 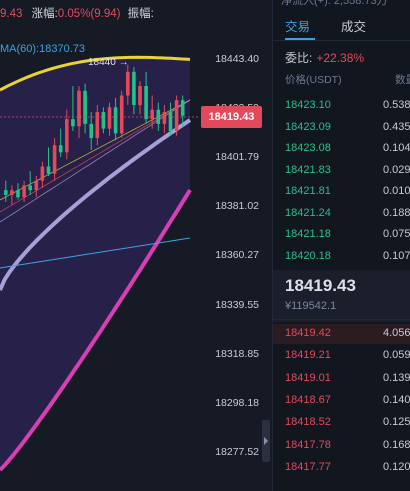 I want to click on axis-tick-label: 18401.79, so click(x=237, y=157).